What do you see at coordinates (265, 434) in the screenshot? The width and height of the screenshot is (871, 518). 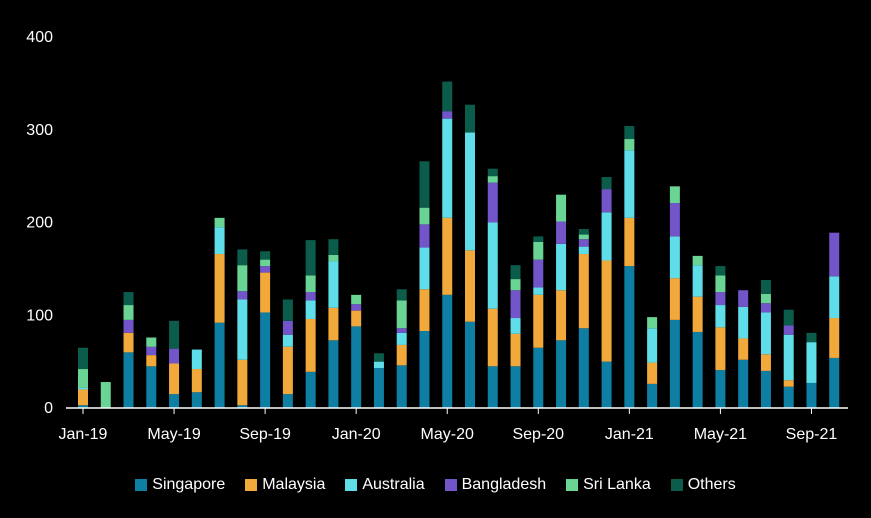 I see `x-tick-label: Sep-19` at bounding box center [265, 434].